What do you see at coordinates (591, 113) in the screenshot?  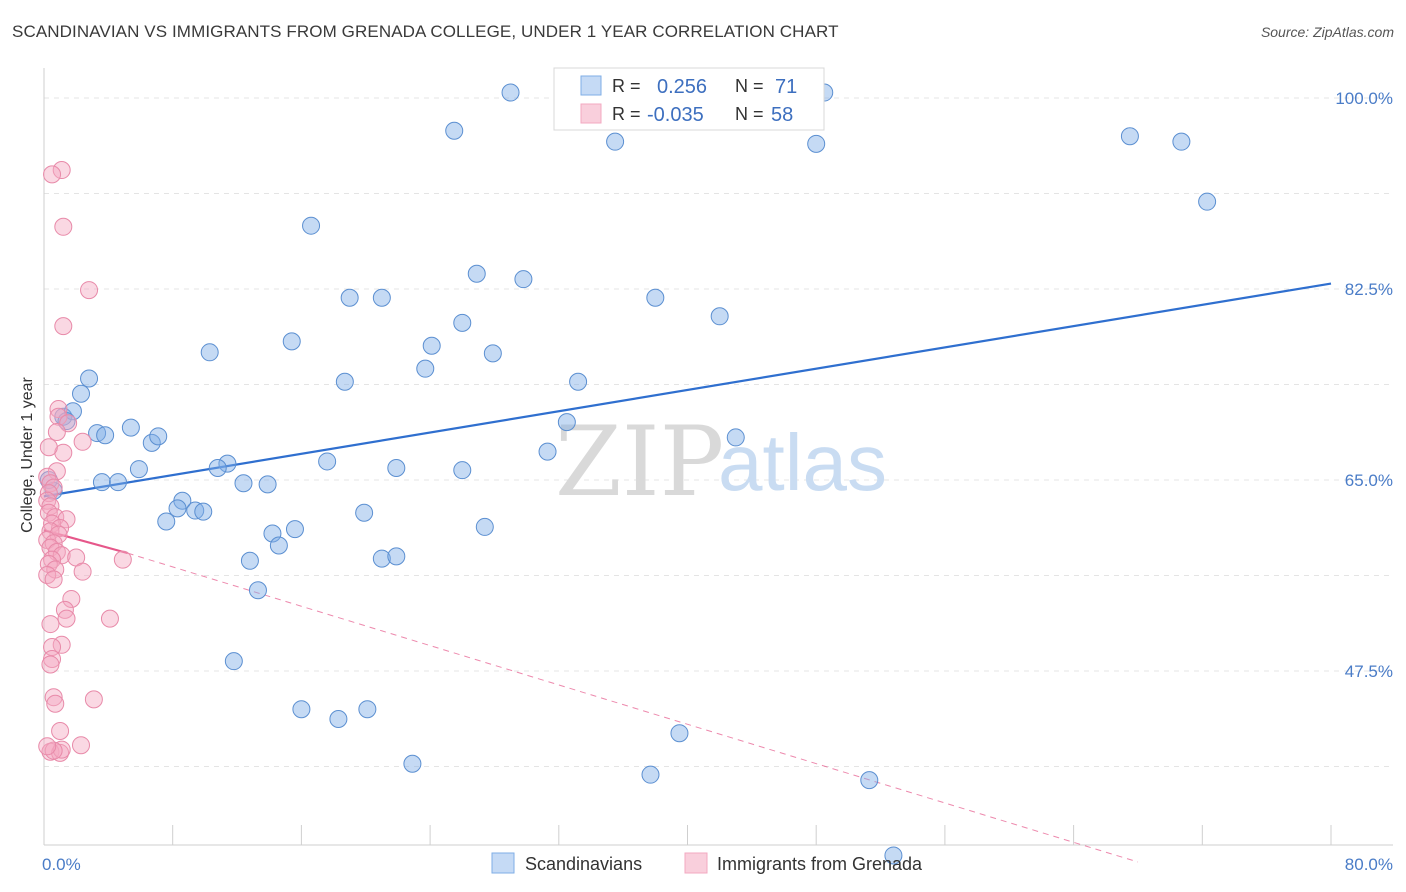 I see `legend-swatch-pink` at bounding box center [591, 113].